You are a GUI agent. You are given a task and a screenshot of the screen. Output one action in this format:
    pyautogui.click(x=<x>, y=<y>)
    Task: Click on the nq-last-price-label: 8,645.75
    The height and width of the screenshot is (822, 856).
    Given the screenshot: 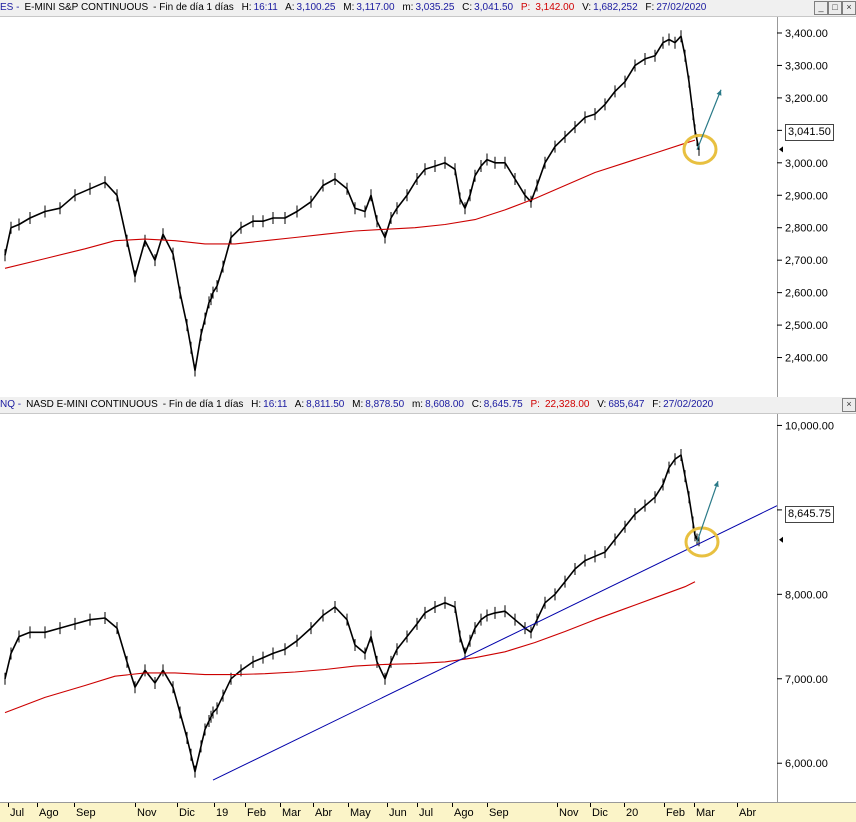 What is the action you would take?
    pyautogui.click(x=809, y=514)
    